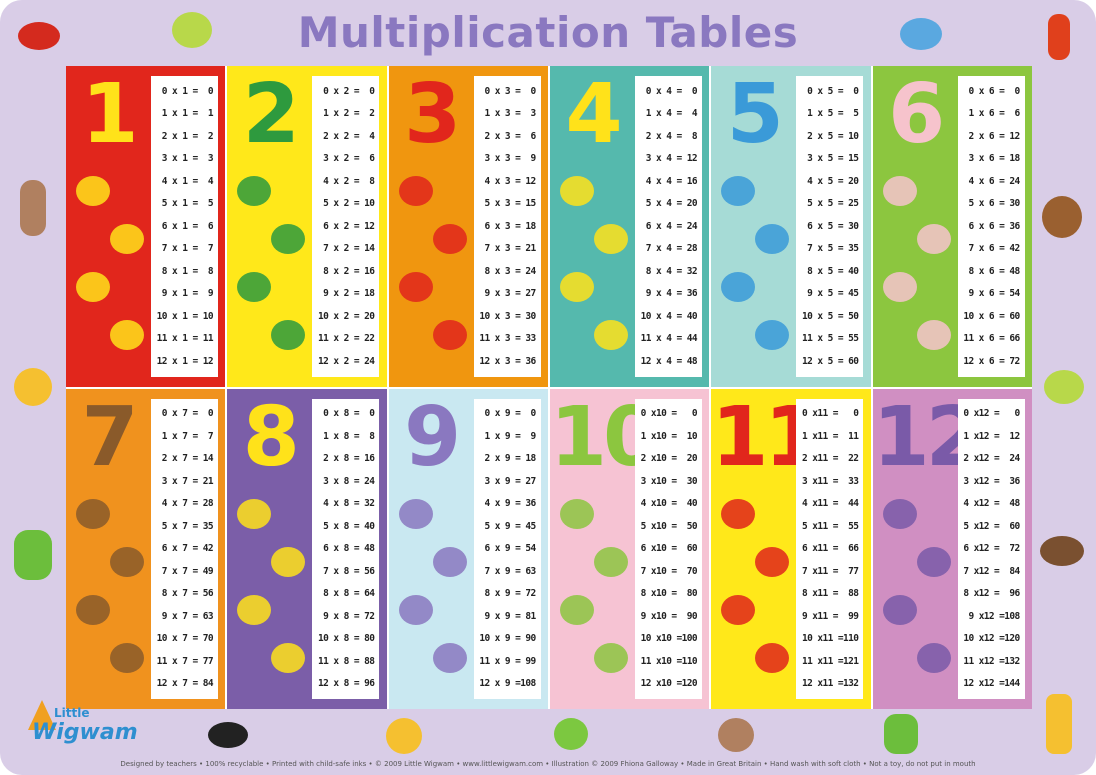 Image resolution: width=1096 pixels, height=775 pixels. I want to click on table-row: 2 x 8 = 16, so click(349, 459).